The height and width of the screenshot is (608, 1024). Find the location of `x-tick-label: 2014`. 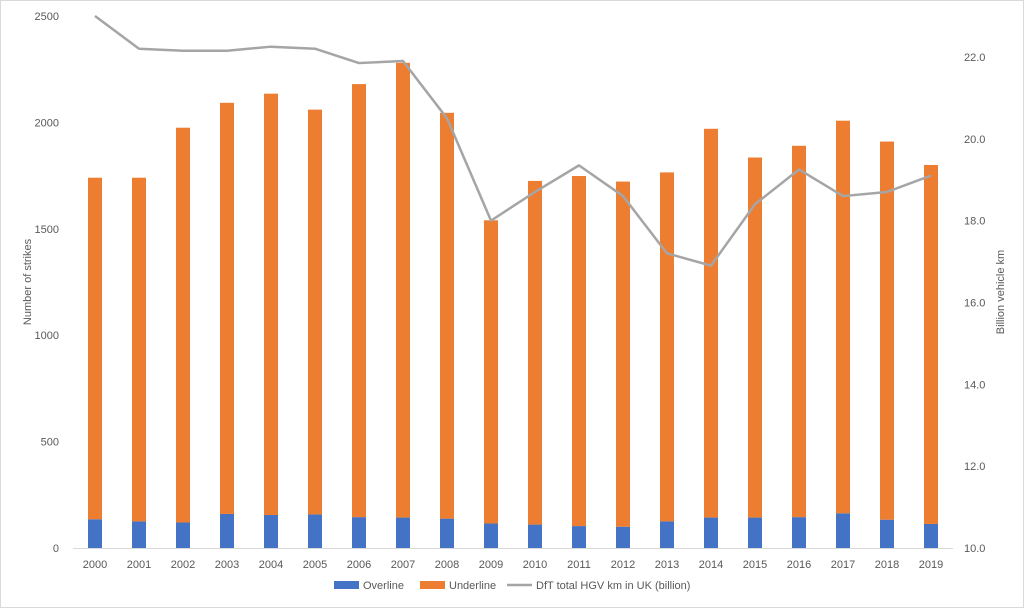

x-tick-label: 2014 is located at coordinates (711, 565).